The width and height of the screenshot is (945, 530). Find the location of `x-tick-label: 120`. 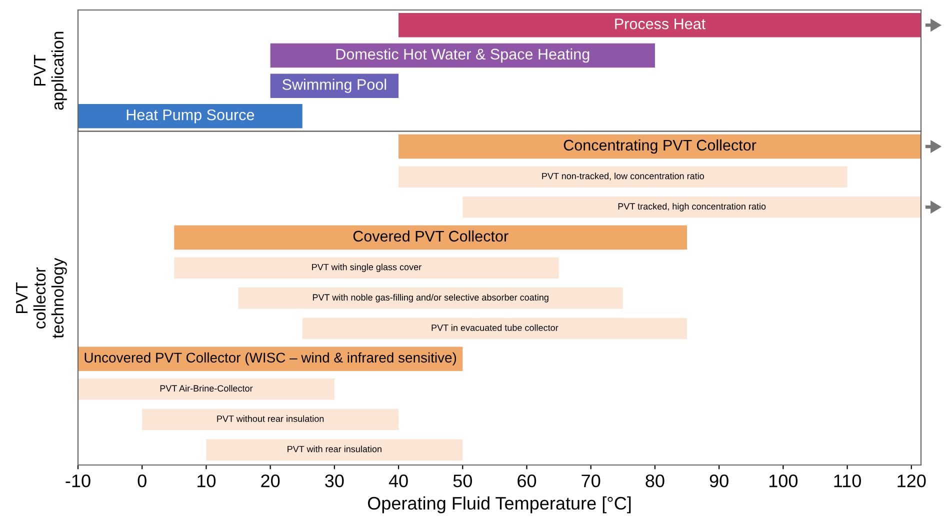

x-tick-label: 120 is located at coordinates (912, 481).